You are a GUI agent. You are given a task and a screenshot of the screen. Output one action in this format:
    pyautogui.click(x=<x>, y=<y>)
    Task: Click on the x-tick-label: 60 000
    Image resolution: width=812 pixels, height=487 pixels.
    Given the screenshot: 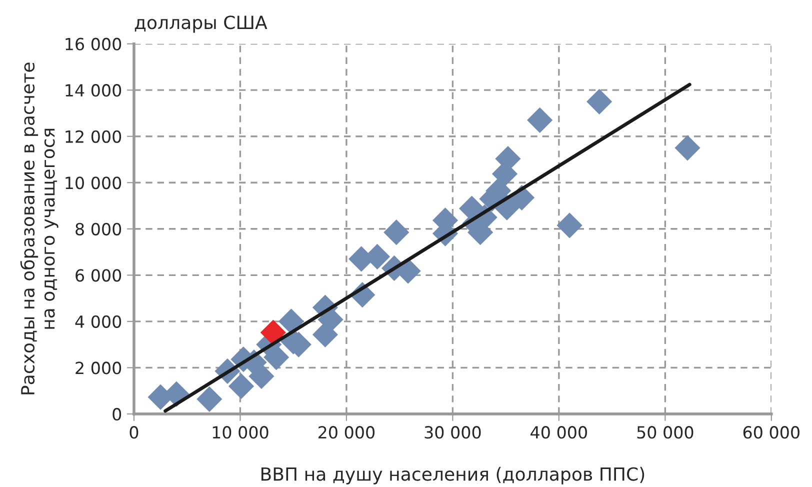 What is the action you would take?
    pyautogui.click(x=771, y=432)
    